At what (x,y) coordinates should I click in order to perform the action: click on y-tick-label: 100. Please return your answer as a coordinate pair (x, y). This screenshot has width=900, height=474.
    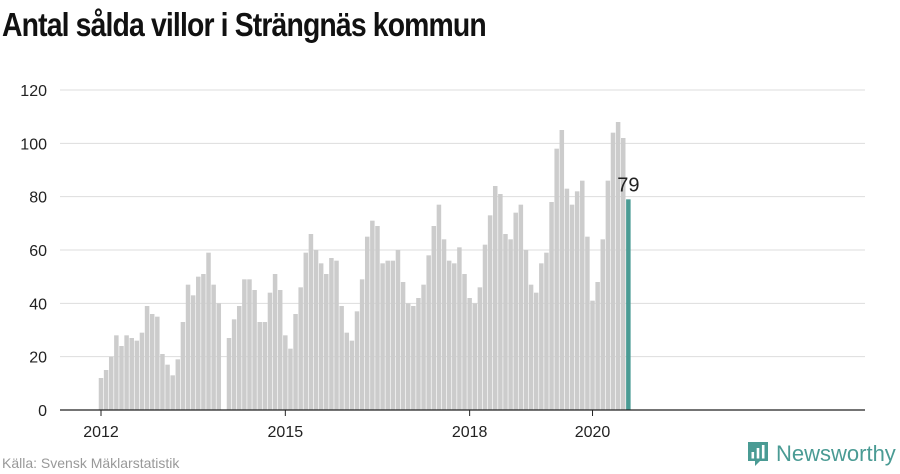
    Looking at the image, I should click on (33, 144).